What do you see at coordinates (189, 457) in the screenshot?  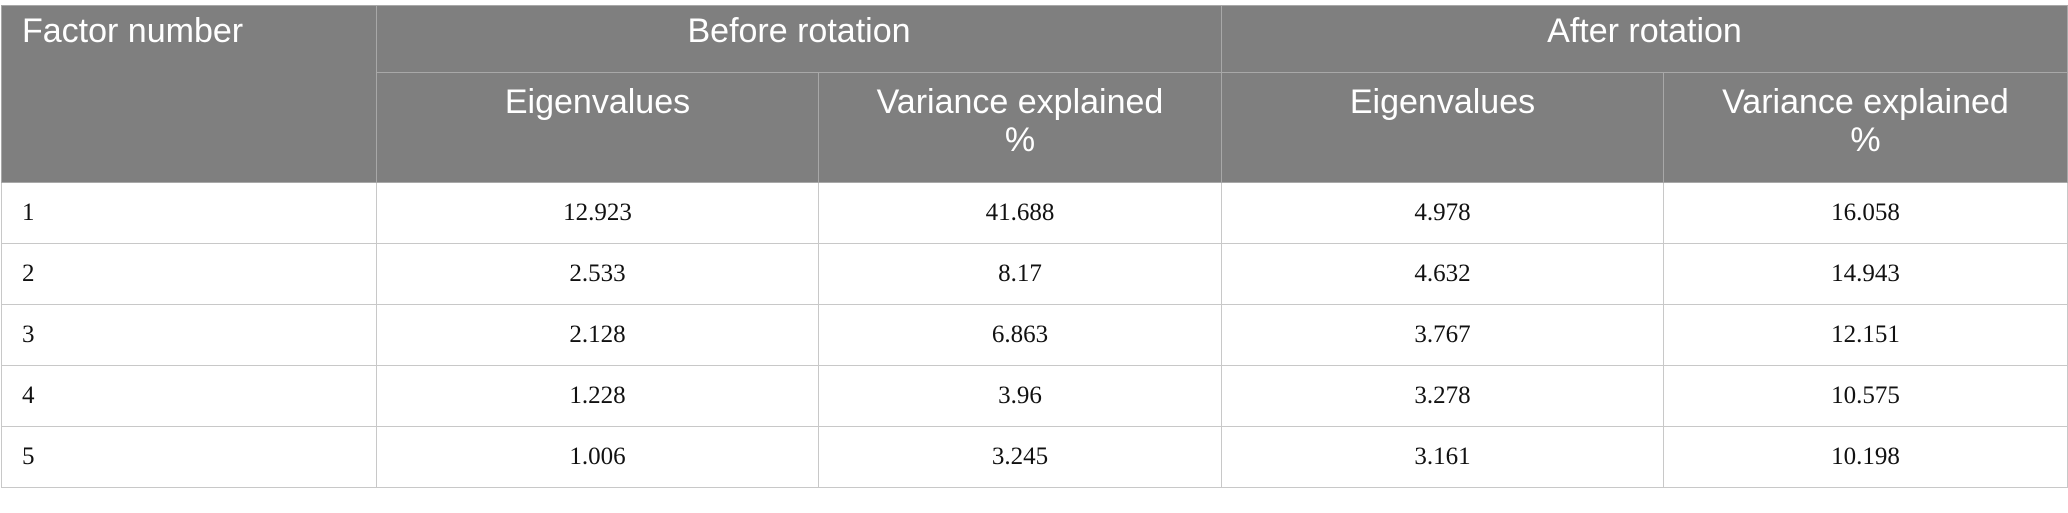 I see `factor-cell: 5` at bounding box center [189, 457].